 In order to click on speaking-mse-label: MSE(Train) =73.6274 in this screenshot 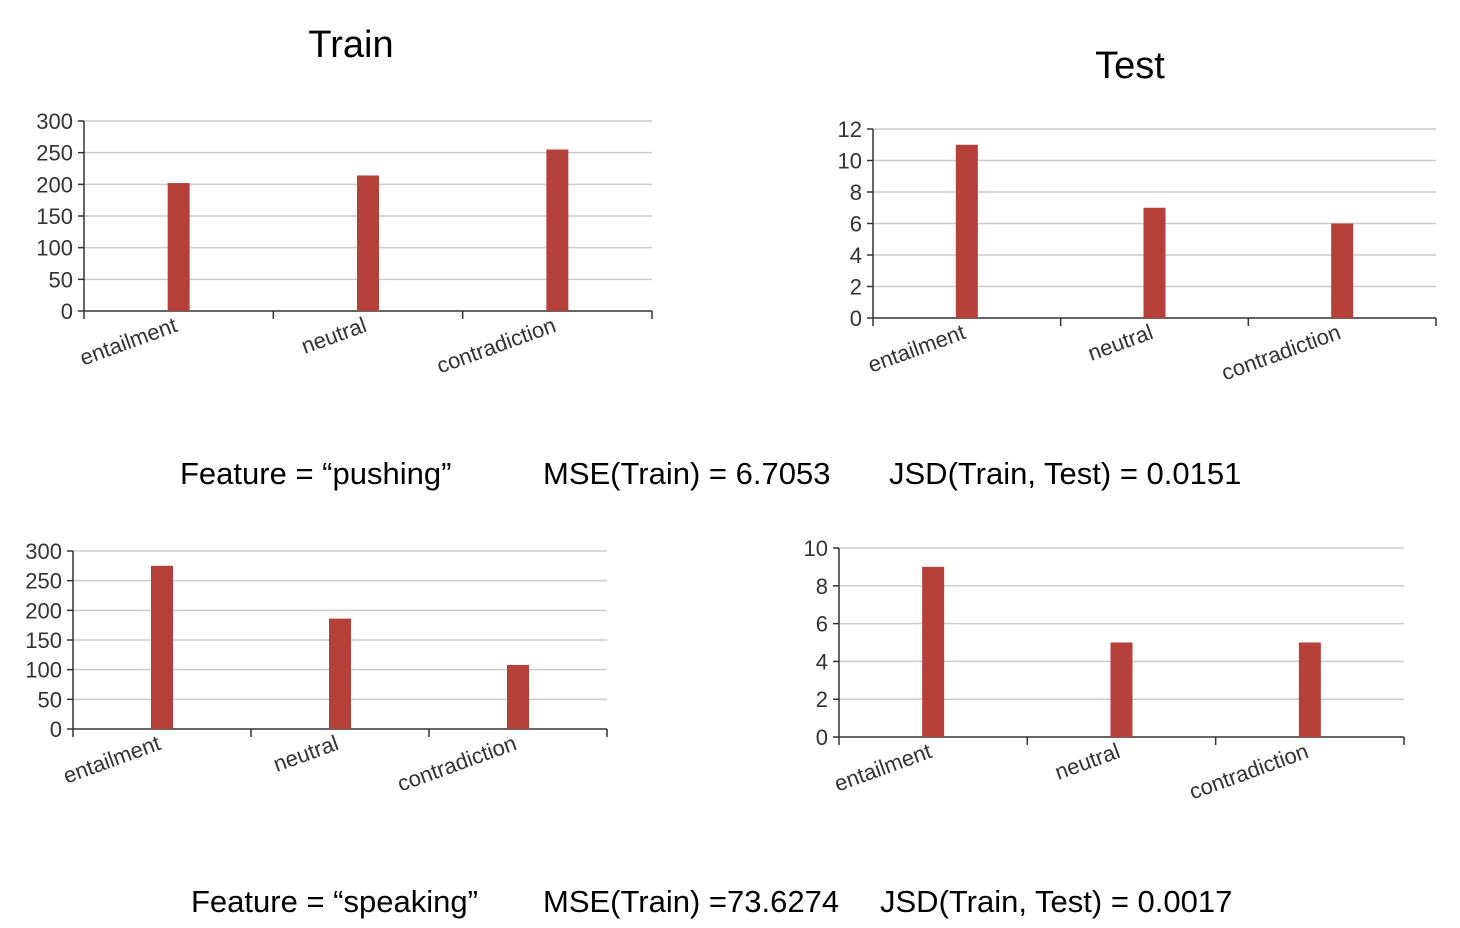, I will do `click(691, 901)`.